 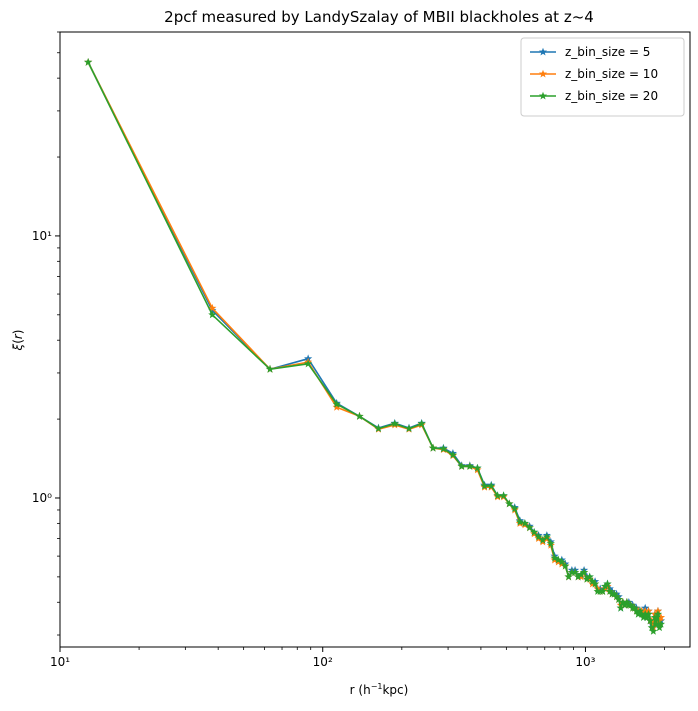 What do you see at coordinates (379, 689) in the screenshot?
I see `x-axis-label: r (h−1kpc)` at bounding box center [379, 689].